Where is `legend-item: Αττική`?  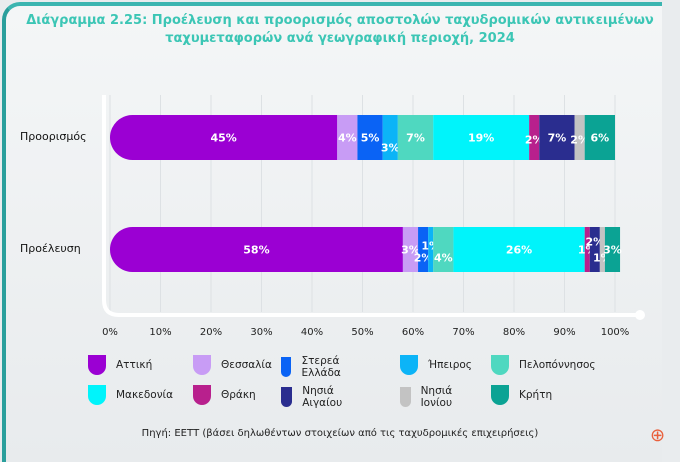
legend-item: Αττική is located at coordinates (120, 365).